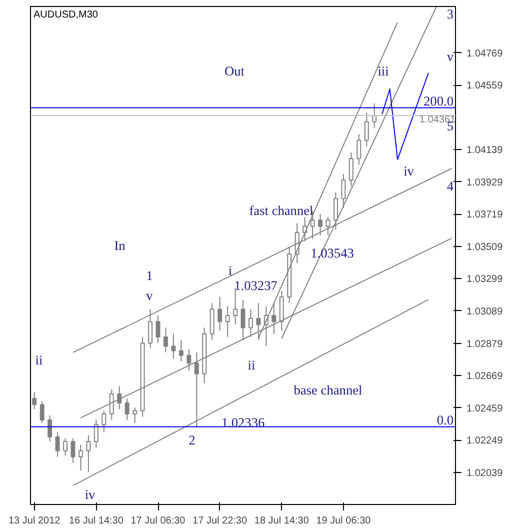 The image size is (505, 529). What do you see at coordinates (485, 441) in the screenshot?
I see `y-tick-label: 1.02249` at bounding box center [485, 441].